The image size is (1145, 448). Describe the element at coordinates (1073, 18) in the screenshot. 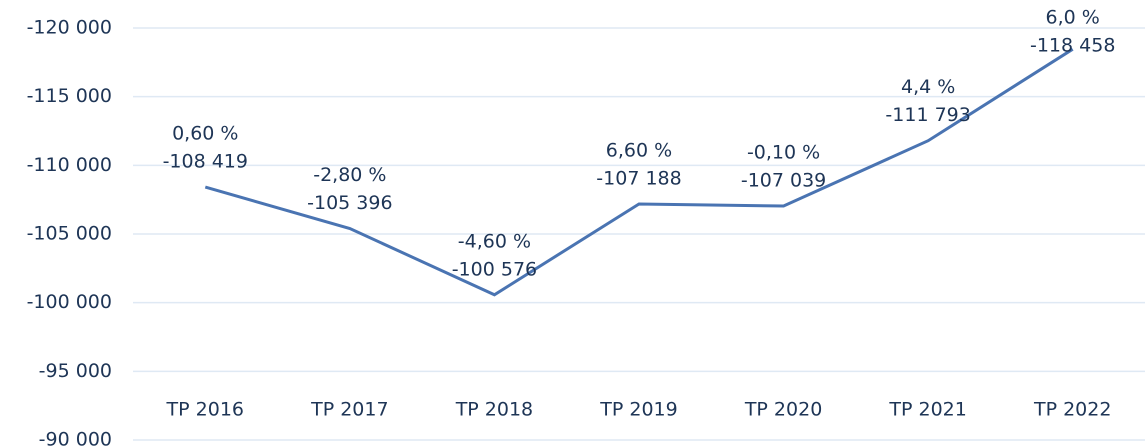

I see `annotation: 6,0 %` at that location.